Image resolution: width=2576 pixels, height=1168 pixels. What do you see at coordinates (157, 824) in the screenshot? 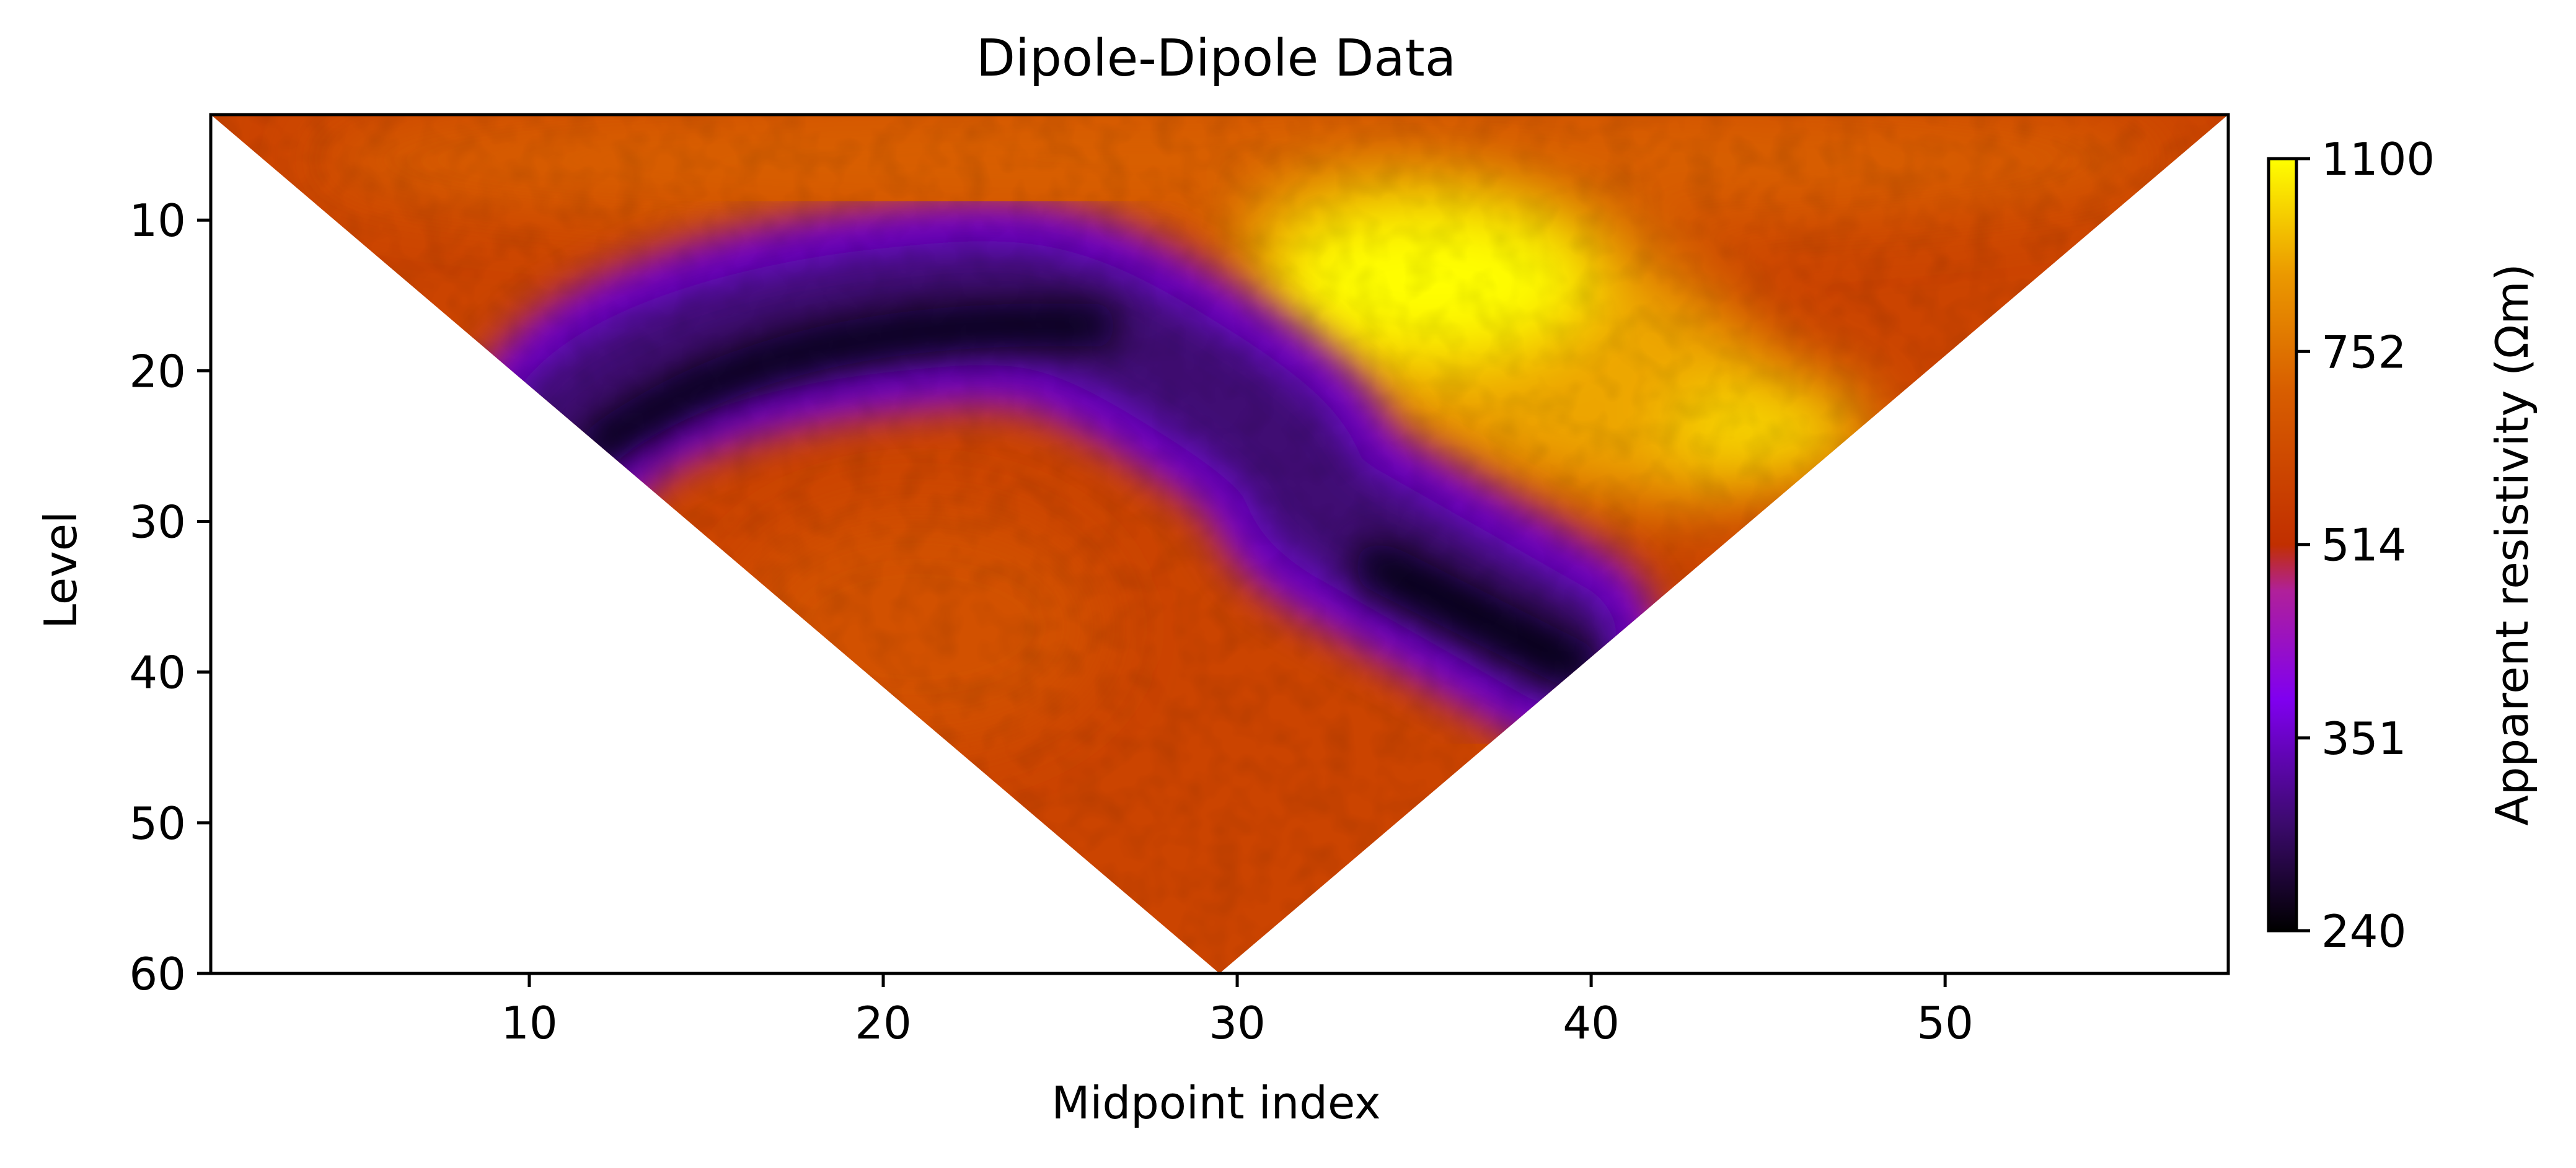
I see `y-tick-label: 50` at bounding box center [157, 824].